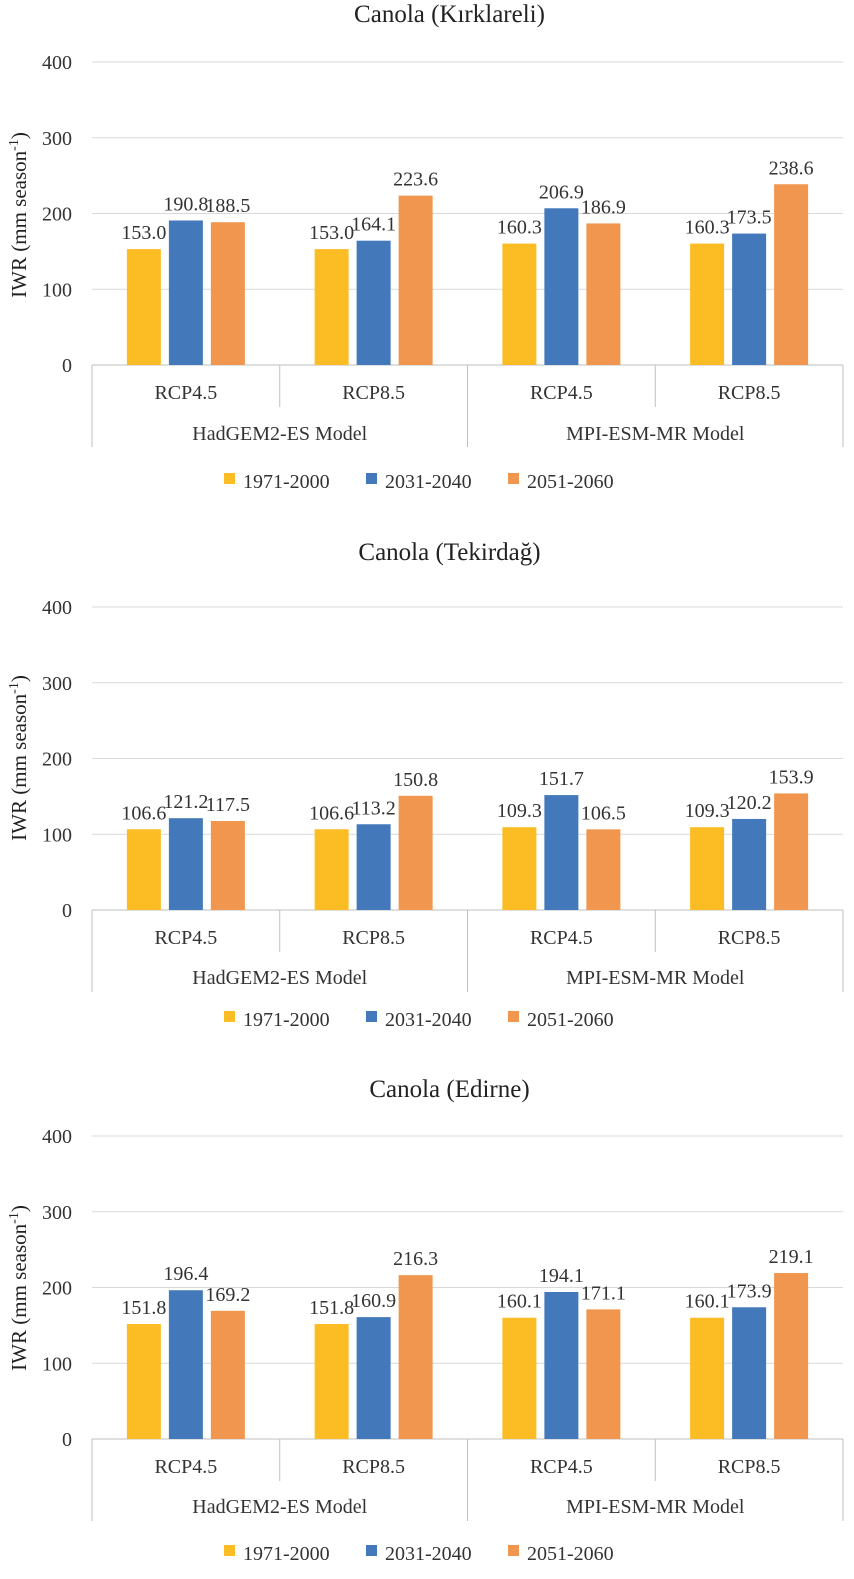 The height and width of the screenshot is (1579, 854). Describe the element at coordinates (331, 233) in the screenshot. I see `data-label: 153.0` at that location.